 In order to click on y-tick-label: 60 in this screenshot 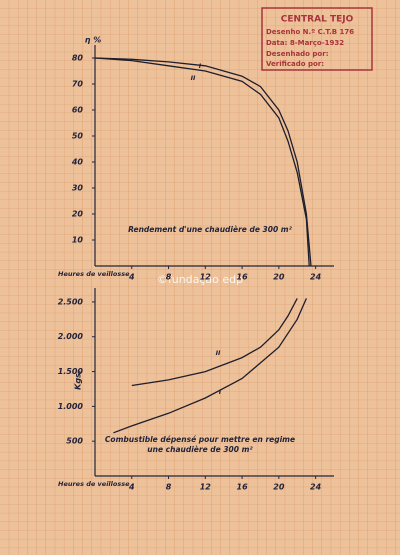, I will do `click(78, 110)`.